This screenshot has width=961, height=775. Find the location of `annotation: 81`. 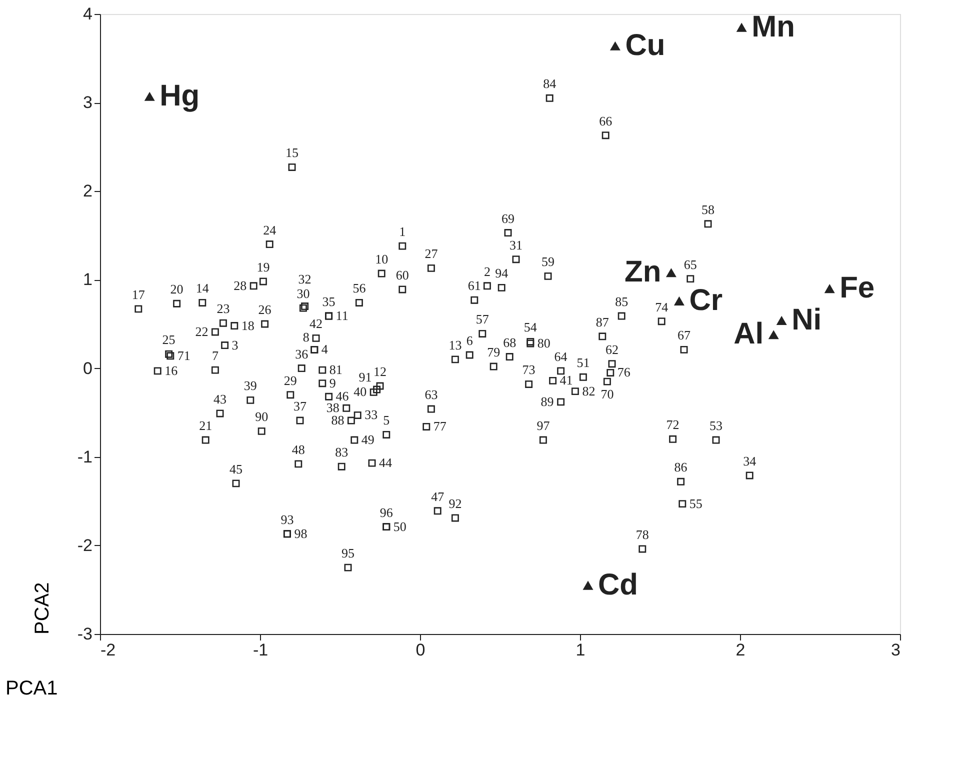

annotation: 81 is located at coordinates (335, 370).